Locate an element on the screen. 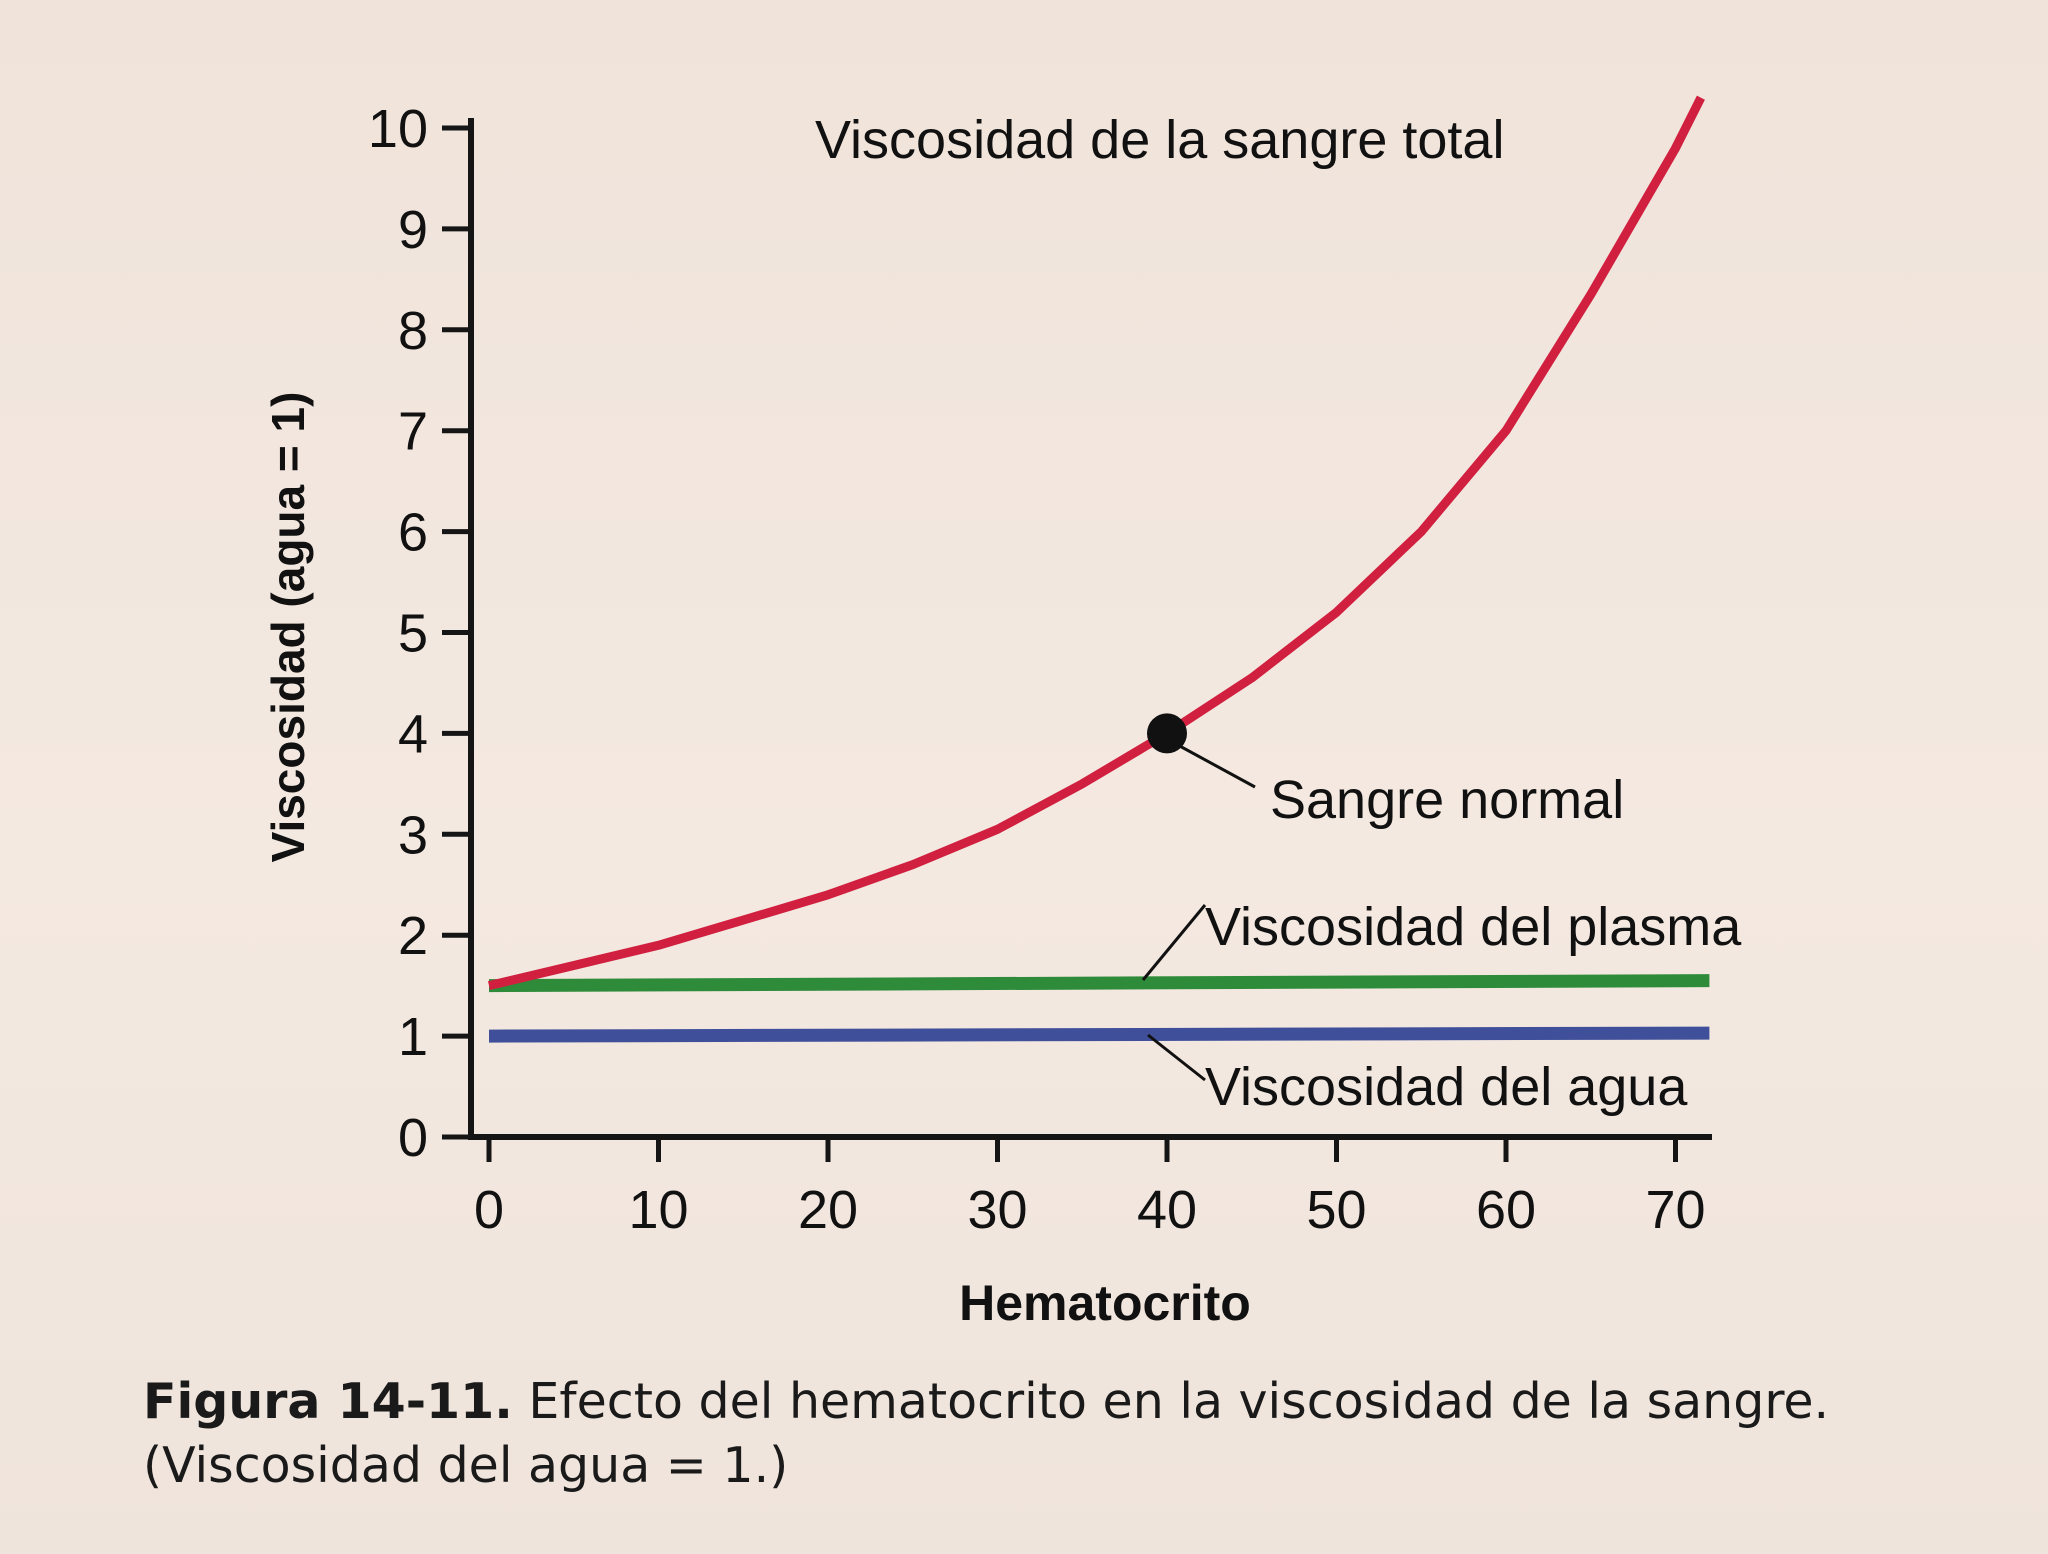 The height and width of the screenshot is (1554, 2048). leader-water is located at coordinates (1176, 1057).